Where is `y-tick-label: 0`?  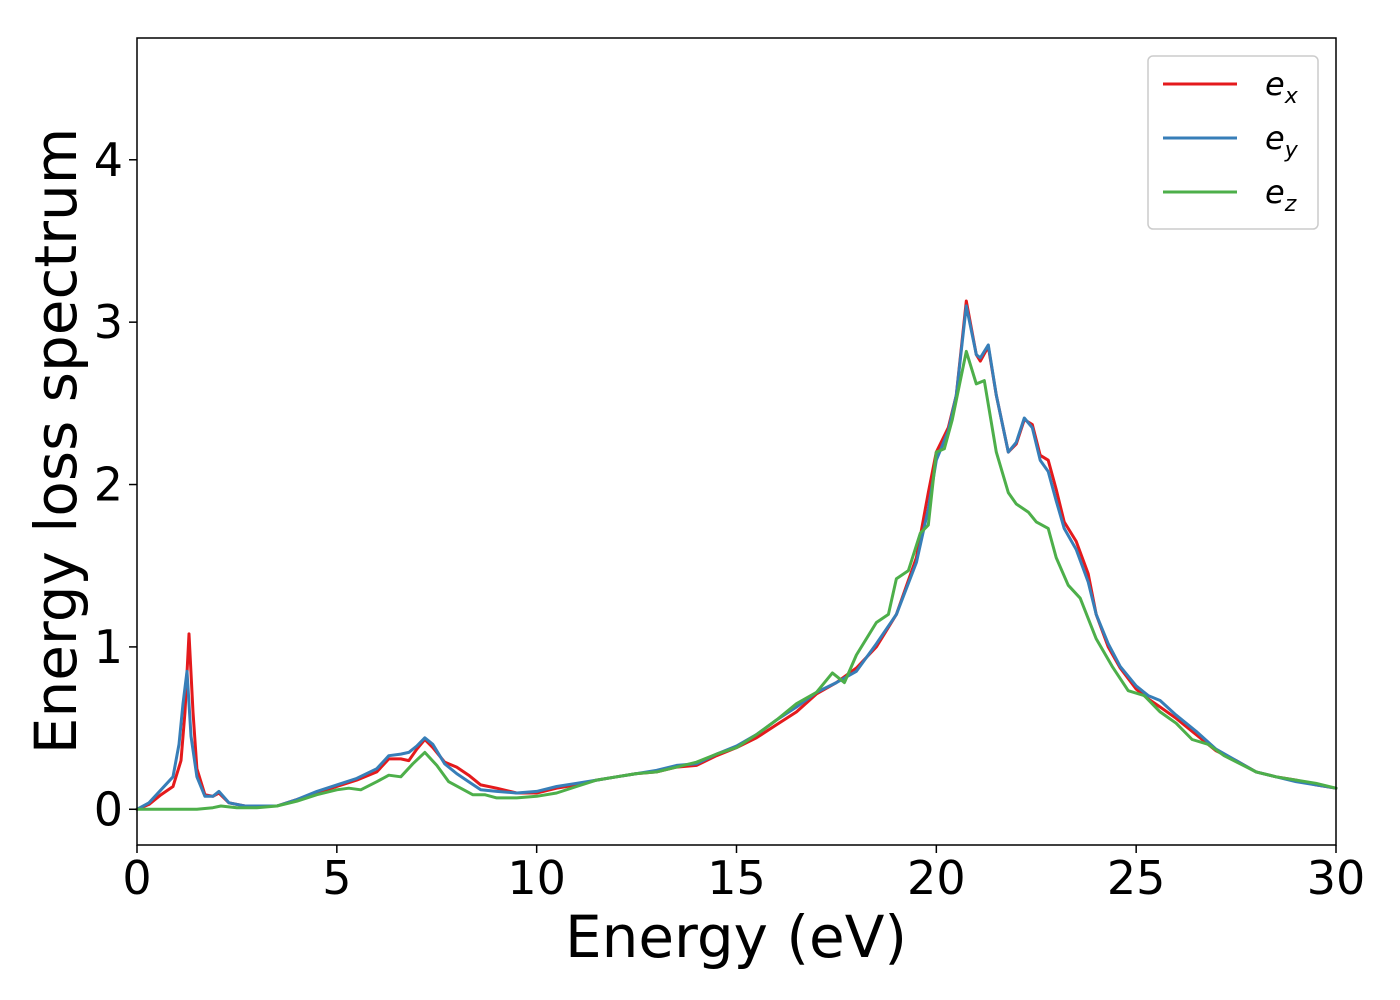
y-tick-label: 0 is located at coordinates (108, 809).